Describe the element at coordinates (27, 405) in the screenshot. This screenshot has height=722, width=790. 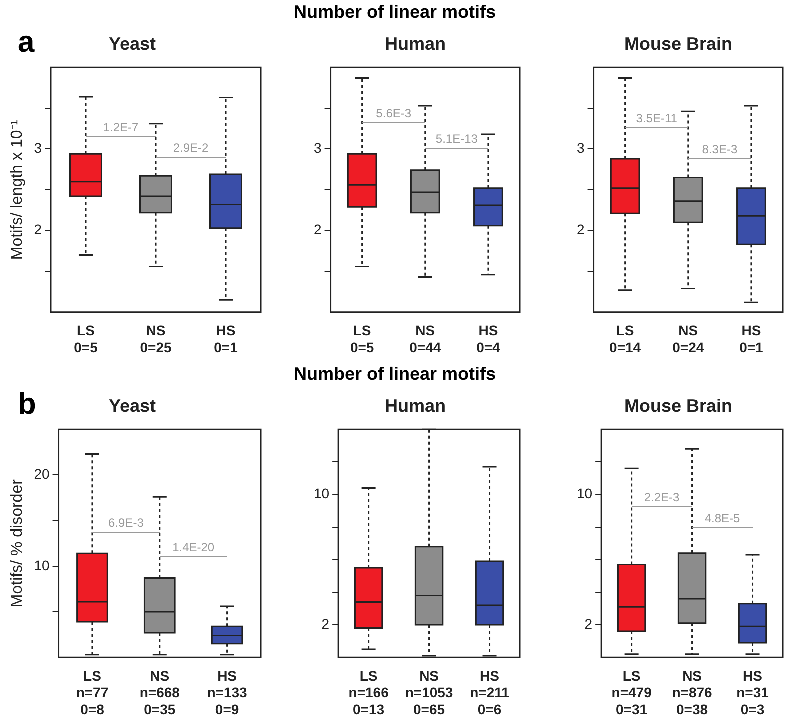
I see `text: b` at that location.